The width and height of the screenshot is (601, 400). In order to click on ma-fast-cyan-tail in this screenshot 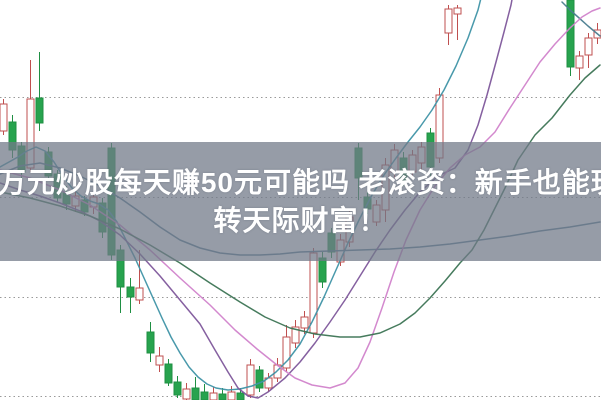, I will do `click(581, 19)`.